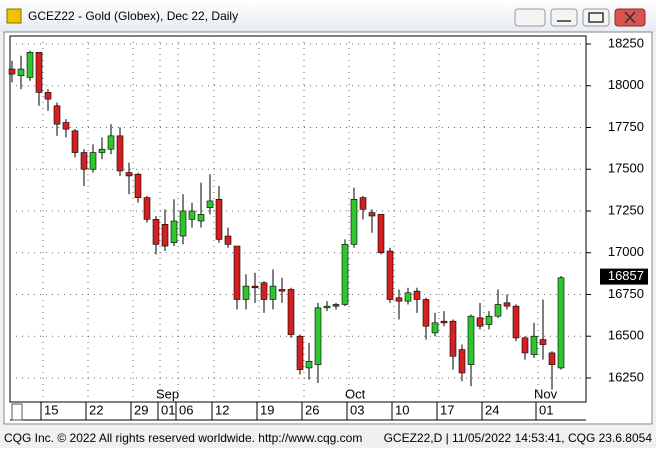  Describe the element at coordinates (312, 409) in the screenshot. I see `x-tick-label: 26` at that location.